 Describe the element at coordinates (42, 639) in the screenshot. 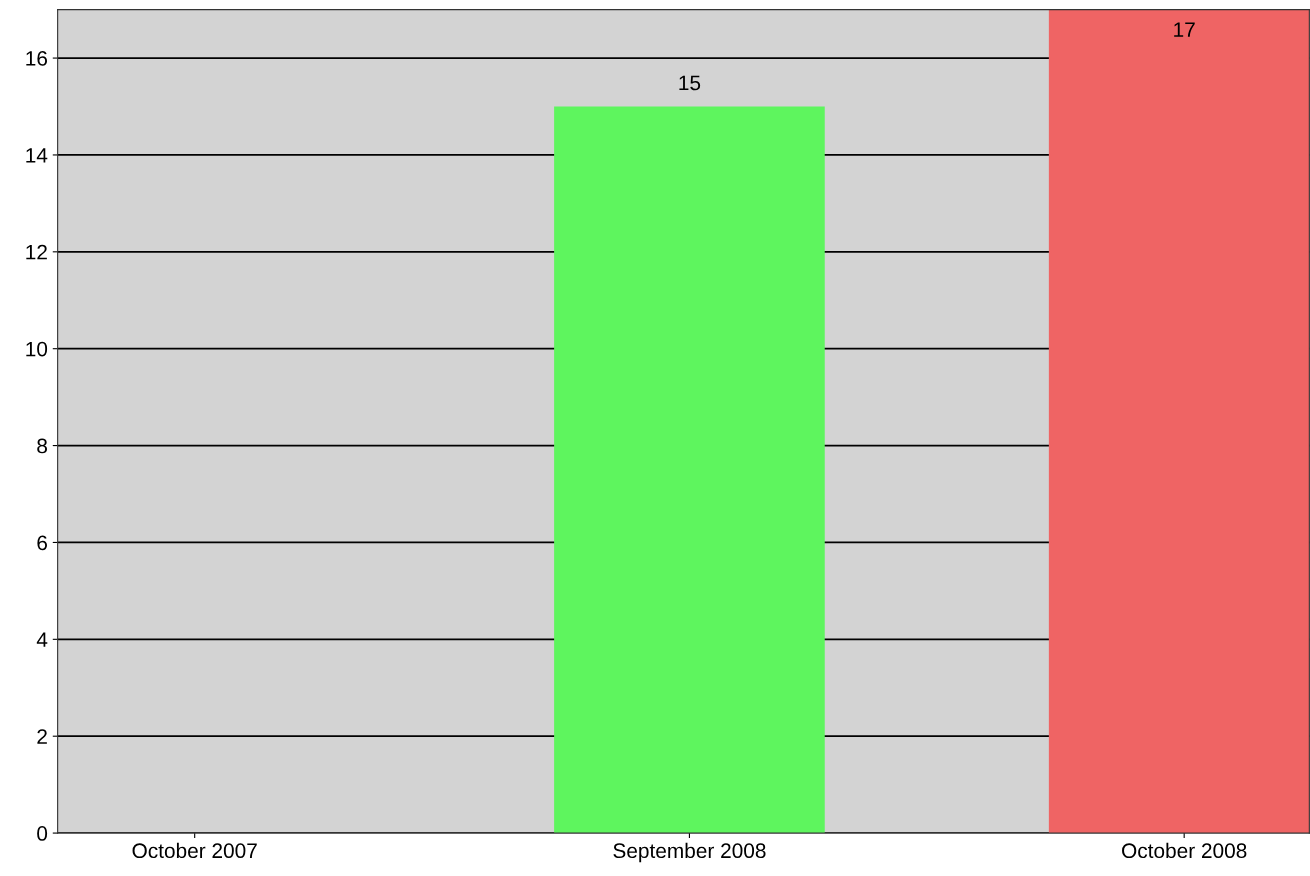

I see `y-tick-label: 4` at that location.